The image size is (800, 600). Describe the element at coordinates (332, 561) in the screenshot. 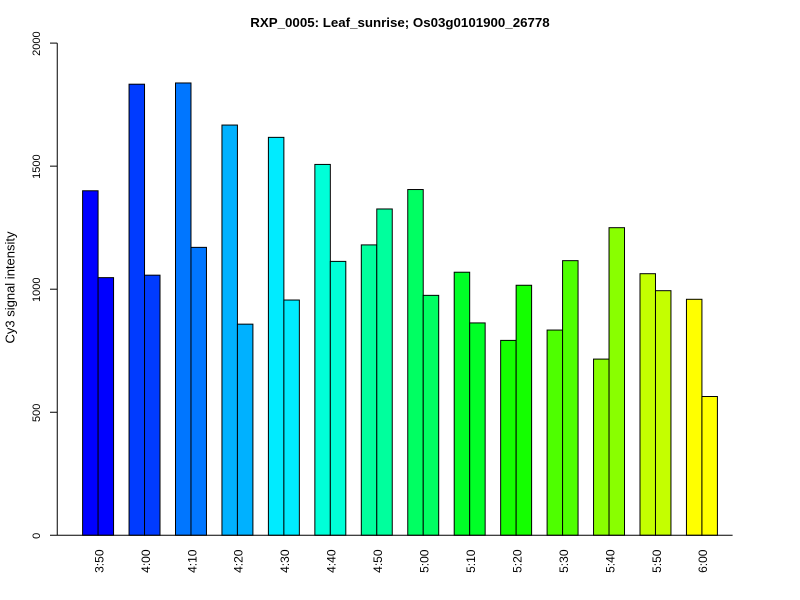

I see `svg-text: 4:40` at that location.